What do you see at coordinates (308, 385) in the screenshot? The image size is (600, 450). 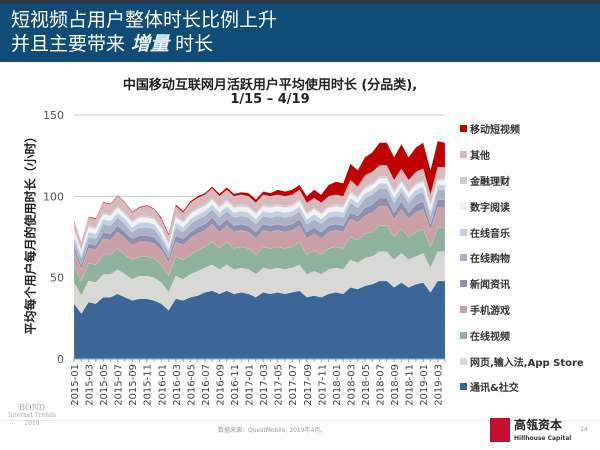 I see `x-tick-label: 2017-09` at bounding box center [308, 385].